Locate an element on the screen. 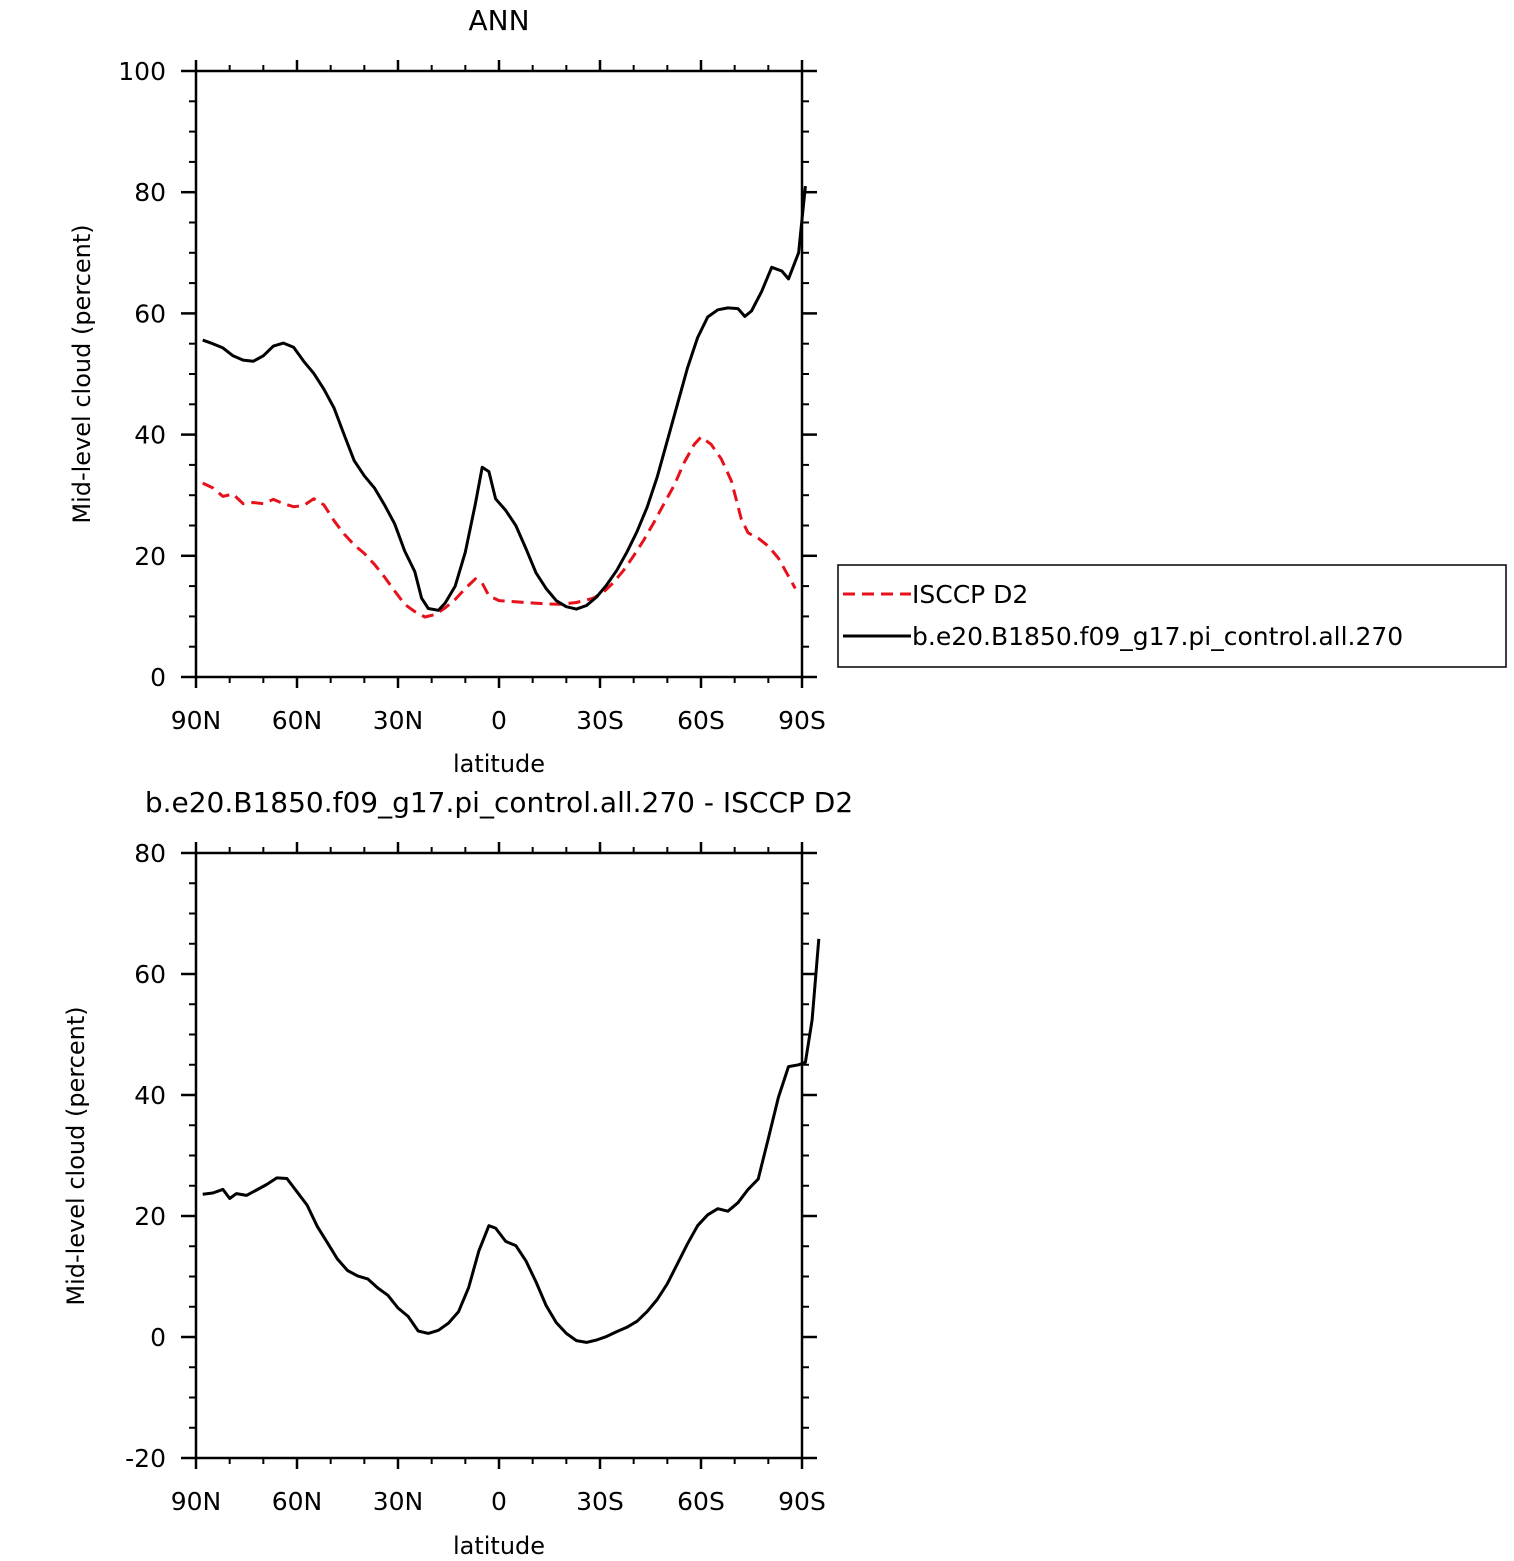 The width and height of the screenshot is (1514, 1561). series-line-model is located at coordinates (504, 398).